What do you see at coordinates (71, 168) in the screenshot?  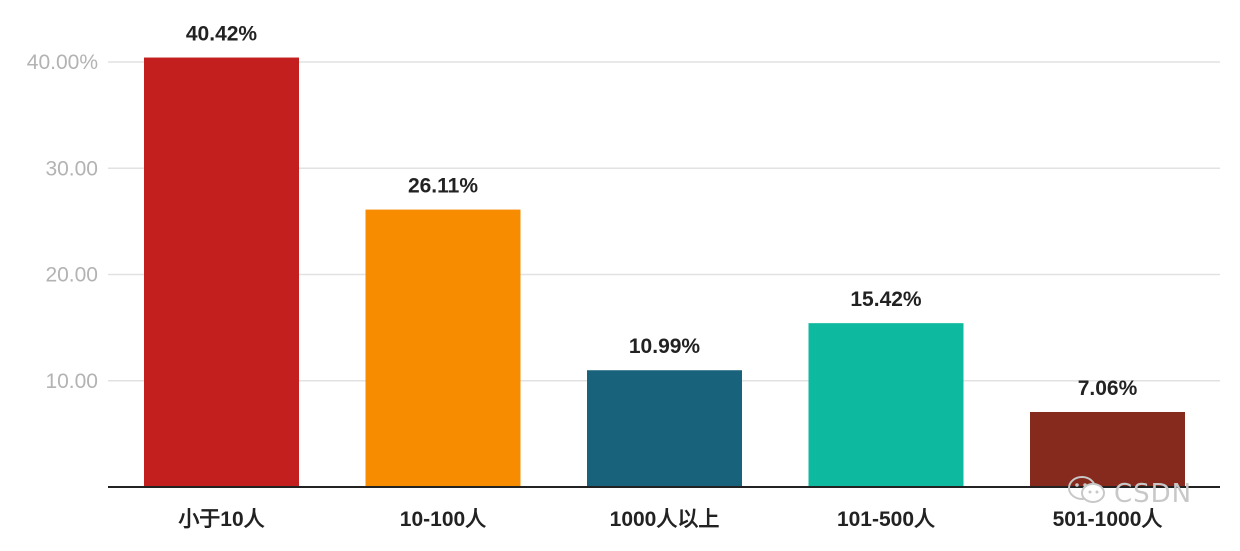 I see `y-tick-label: 30.00` at bounding box center [71, 168].